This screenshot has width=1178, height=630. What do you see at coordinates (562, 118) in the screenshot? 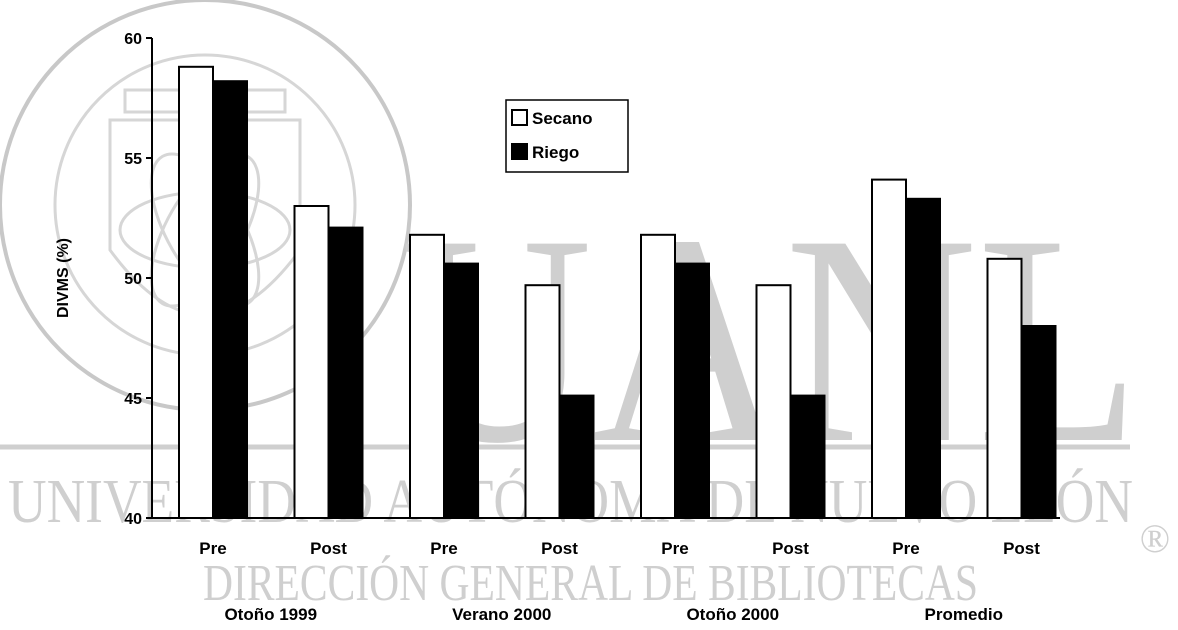
I see `legend-label-secano: Secano` at bounding box center [562, 118].